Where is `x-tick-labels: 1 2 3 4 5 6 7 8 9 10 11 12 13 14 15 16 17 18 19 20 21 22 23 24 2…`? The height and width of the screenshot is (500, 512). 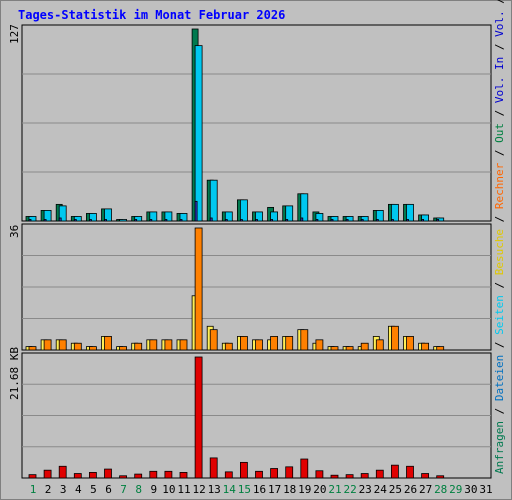 x-tick-labels: 1 2 3 4 5 6 7 8 9 10 11 12 13 14 15 16 17 18 19 20 21 22 23 24 2… is located at coordinates (261, 489).